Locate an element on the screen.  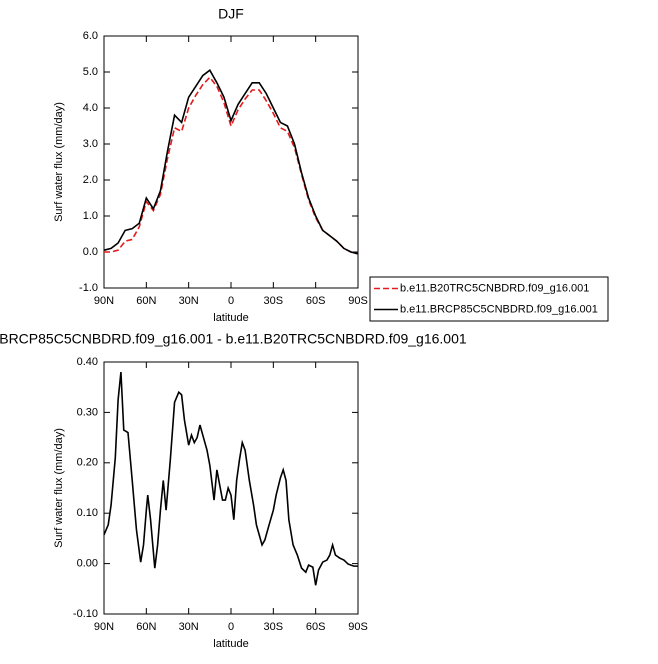
y-tick-label: 5.0 is located at coordinates (90, 72).